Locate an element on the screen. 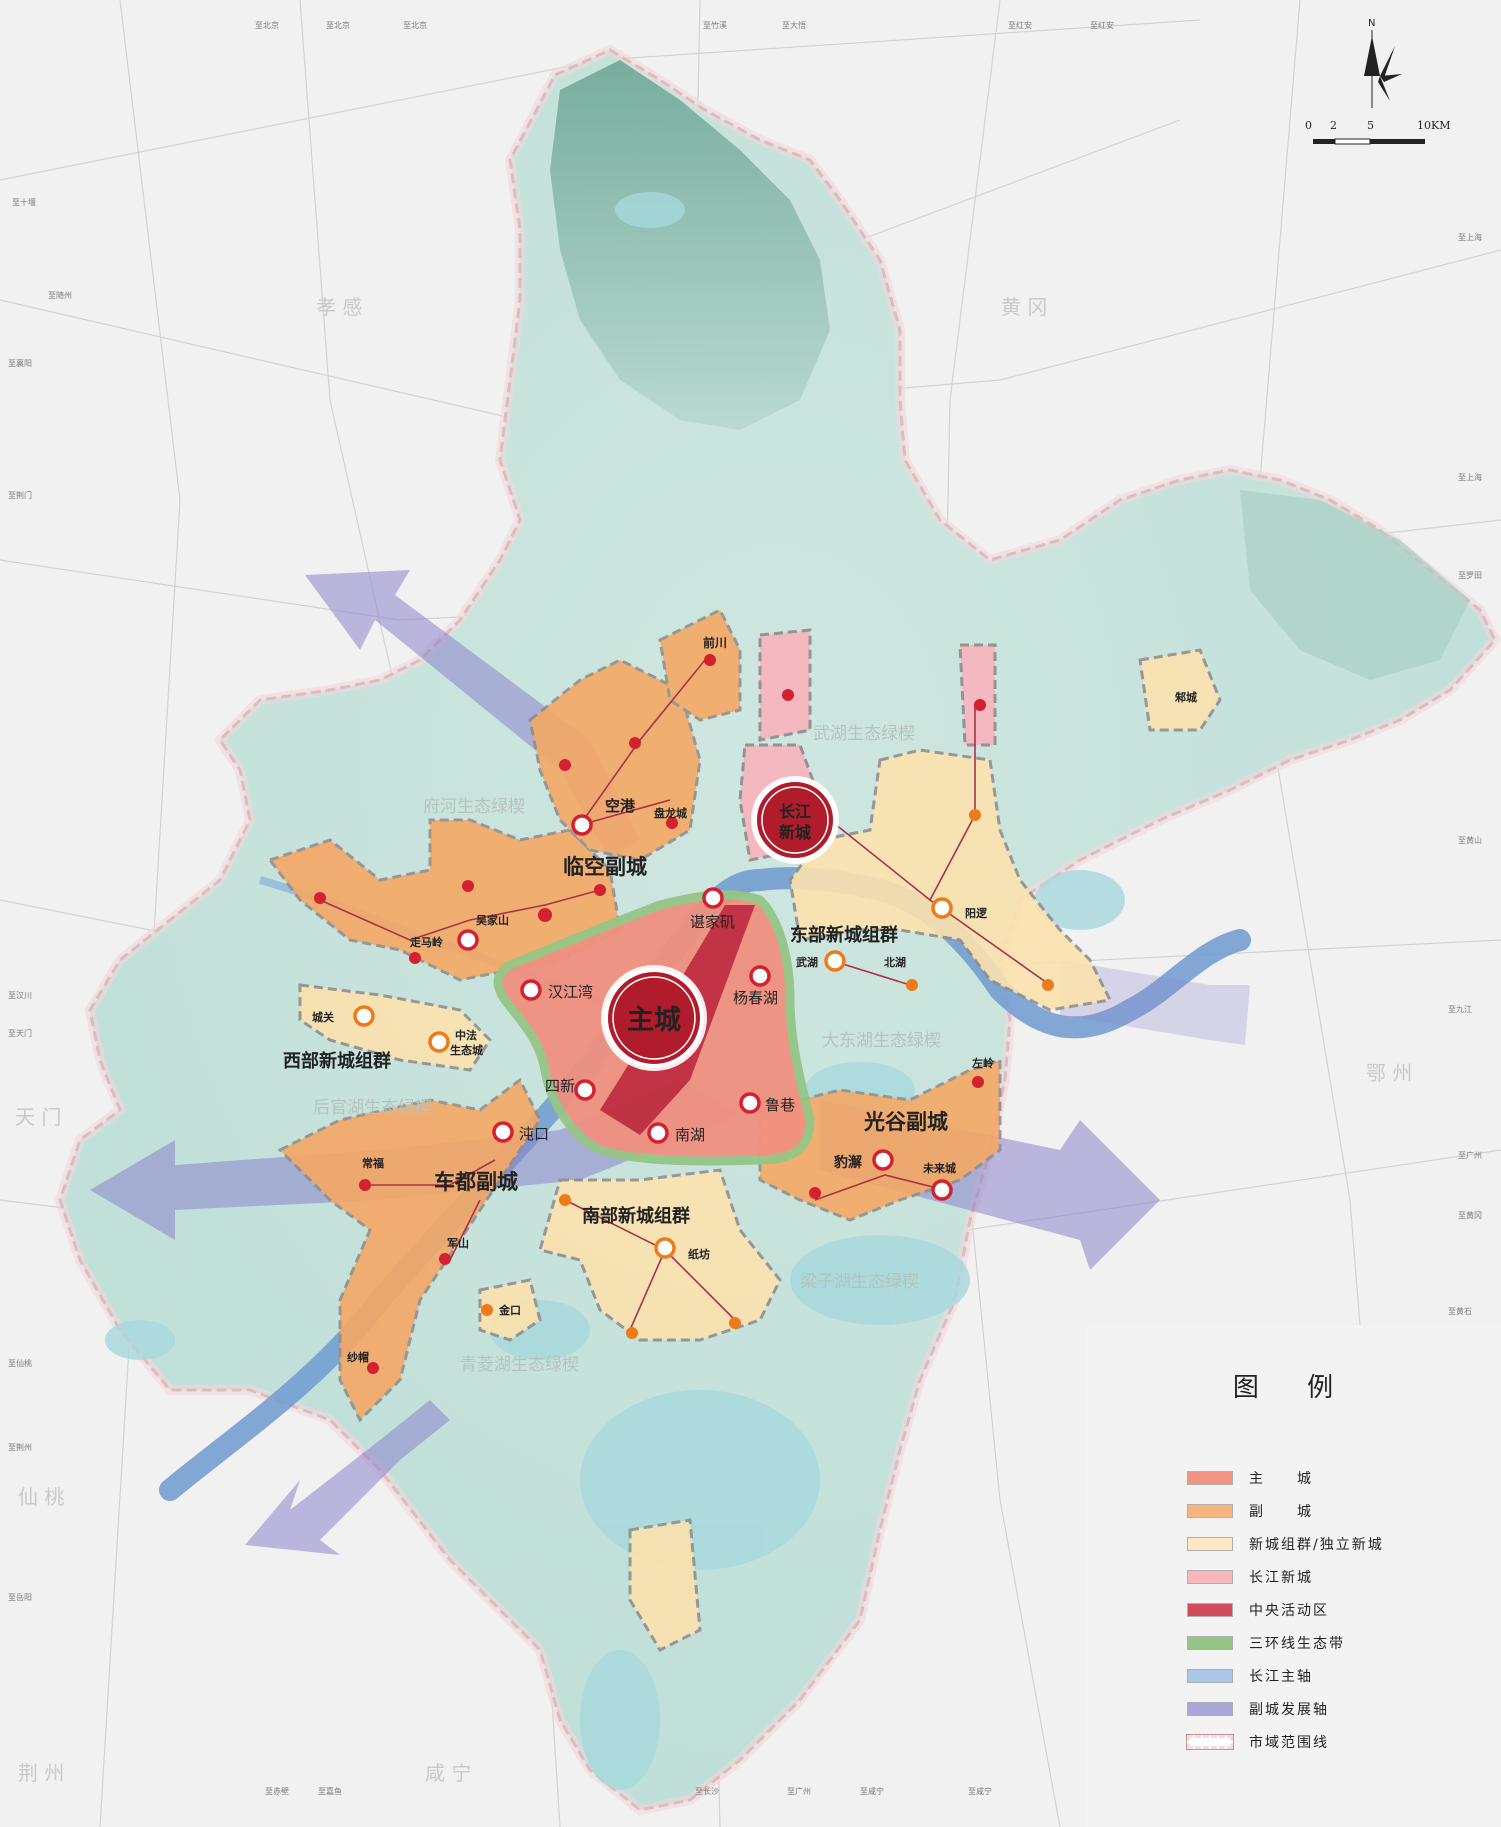 The image size is (1501, 1827). changjiang-badge-line1: 长江 is located at coordinates (795, 811).